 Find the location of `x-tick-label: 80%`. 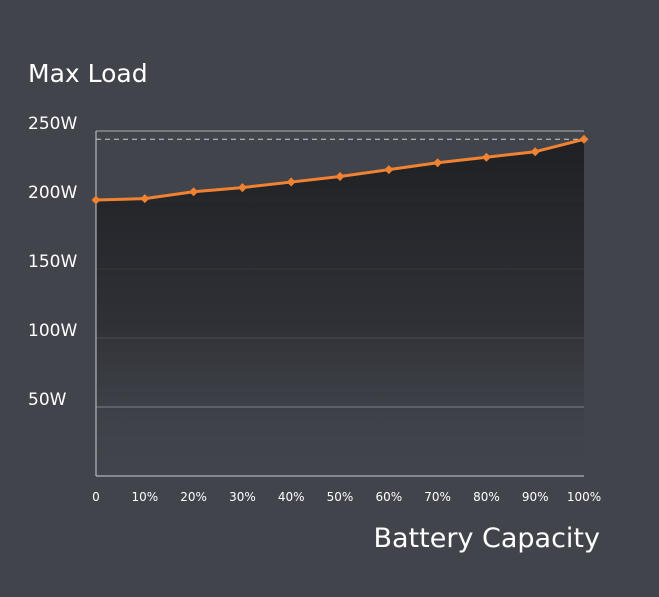

x-tick-label: 80% is located at coordinates (486, 497).